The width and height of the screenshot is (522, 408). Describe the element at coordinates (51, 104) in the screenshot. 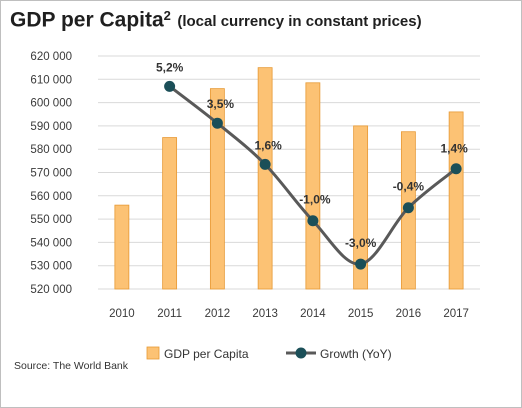

I see `y-tick-label: 600 000` at that location.